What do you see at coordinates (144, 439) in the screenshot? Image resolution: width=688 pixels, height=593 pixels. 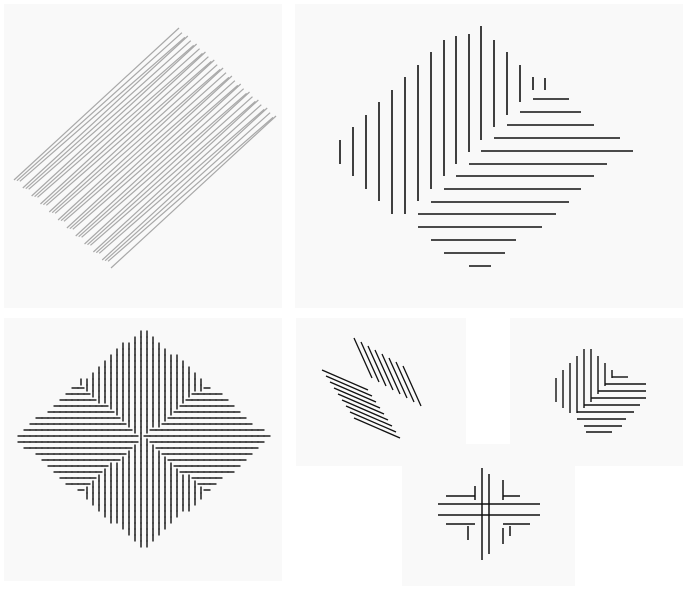 I see `dense-tick-diamond-drawing` at bounding box center [144, 439].